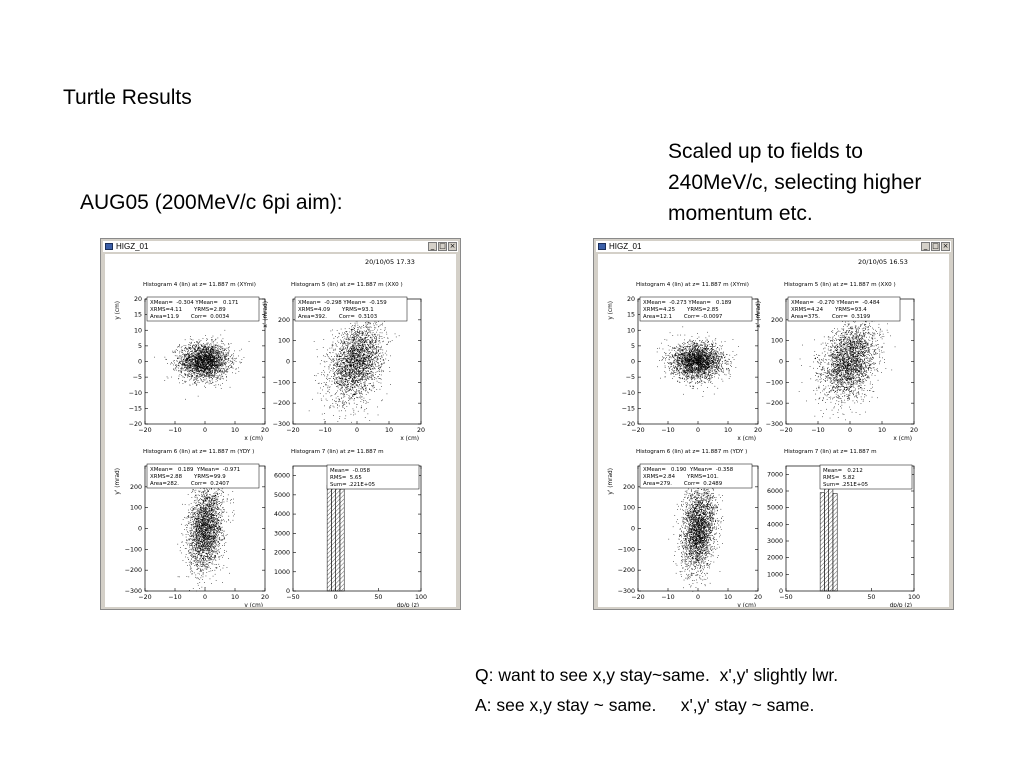 The height and width of the screenshot is (768, 1024). What do you see at coordinates (280, 246) in the screenshot?
I see `window-titlebar: HIGZ_01 _ □ ×` at bounding box center [280, 246].